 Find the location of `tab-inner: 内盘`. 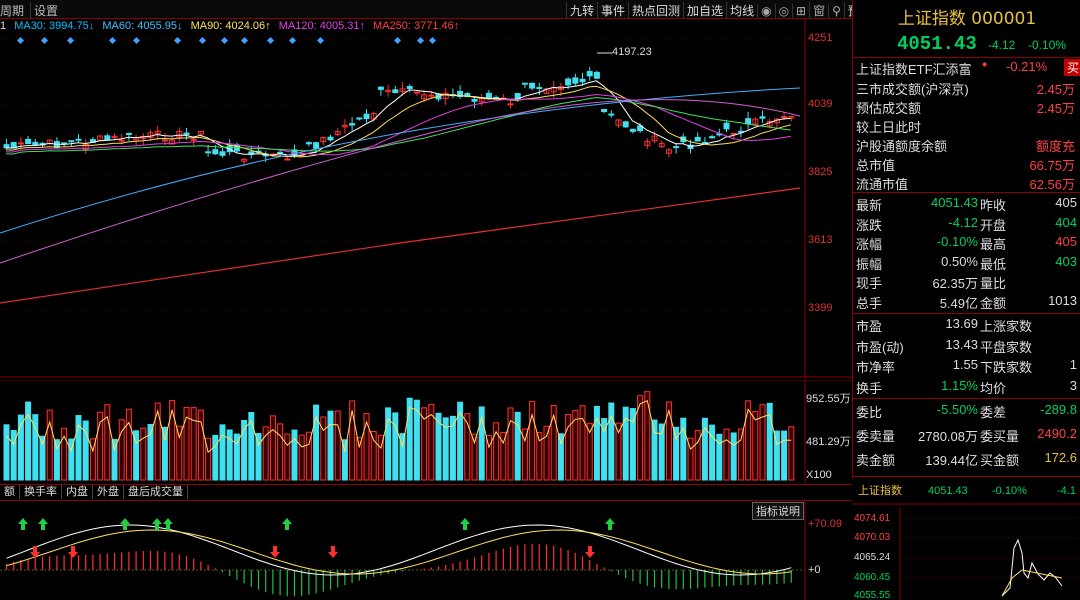

tab-inner: 内盘 is located at coordinates (77, 492).